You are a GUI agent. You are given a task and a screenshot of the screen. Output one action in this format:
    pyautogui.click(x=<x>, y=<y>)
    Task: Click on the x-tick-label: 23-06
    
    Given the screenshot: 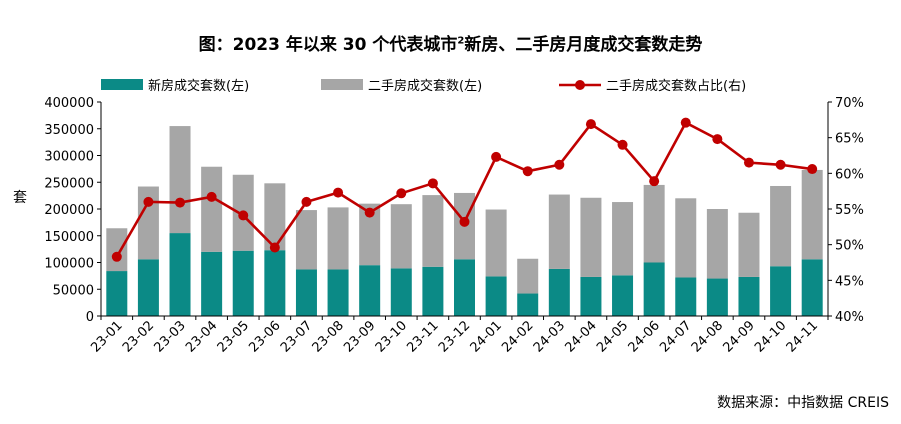 What is the action you would take?
    pyautogui.click(x=264, y=336)
    